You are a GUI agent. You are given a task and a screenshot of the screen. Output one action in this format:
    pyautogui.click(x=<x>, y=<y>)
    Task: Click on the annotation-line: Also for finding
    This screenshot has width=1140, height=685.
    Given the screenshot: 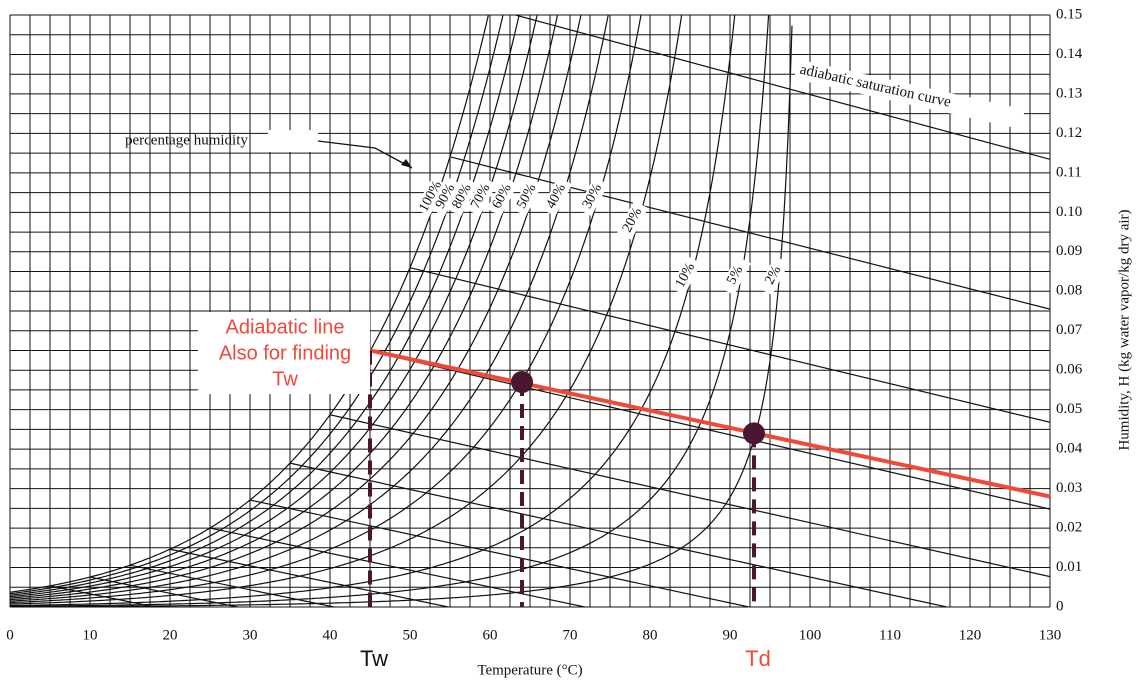 What is the action you would take?
    pyautogui.click(x=285, y=353)
    